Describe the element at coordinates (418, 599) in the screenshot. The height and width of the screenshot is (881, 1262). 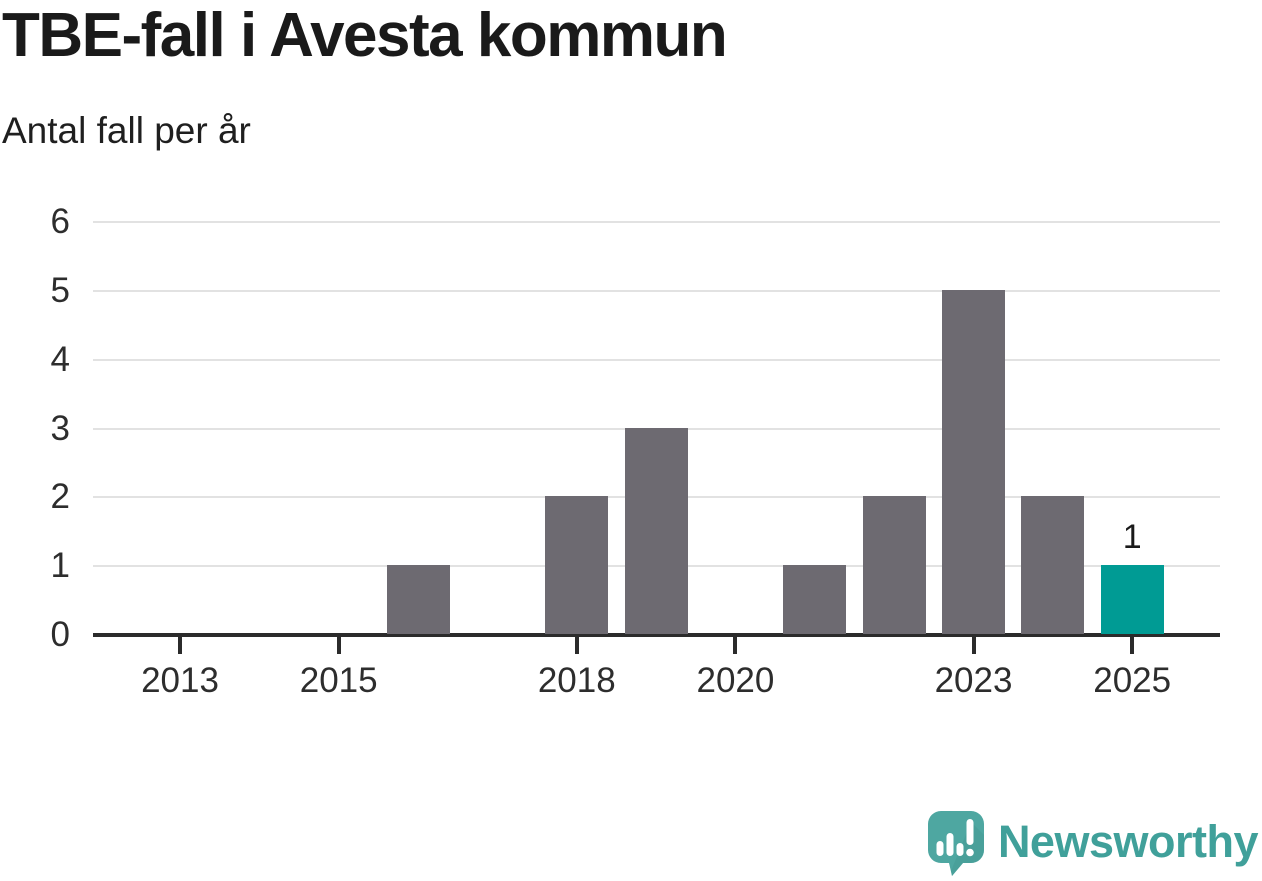
I see `bar-2016` at that location.